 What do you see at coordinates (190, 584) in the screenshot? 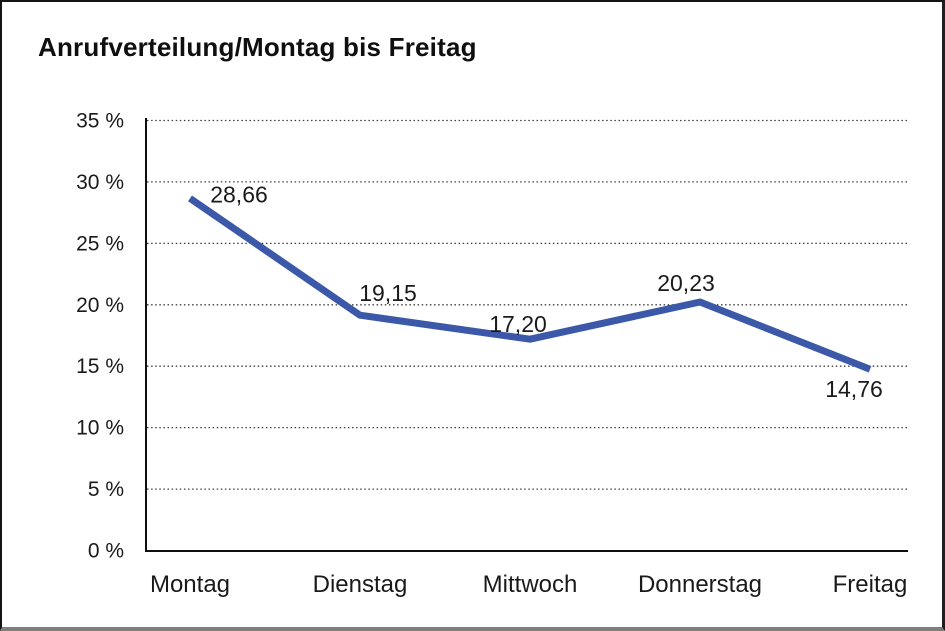
I see `x-tick-label: Montag` at bounding box center [190, 584].